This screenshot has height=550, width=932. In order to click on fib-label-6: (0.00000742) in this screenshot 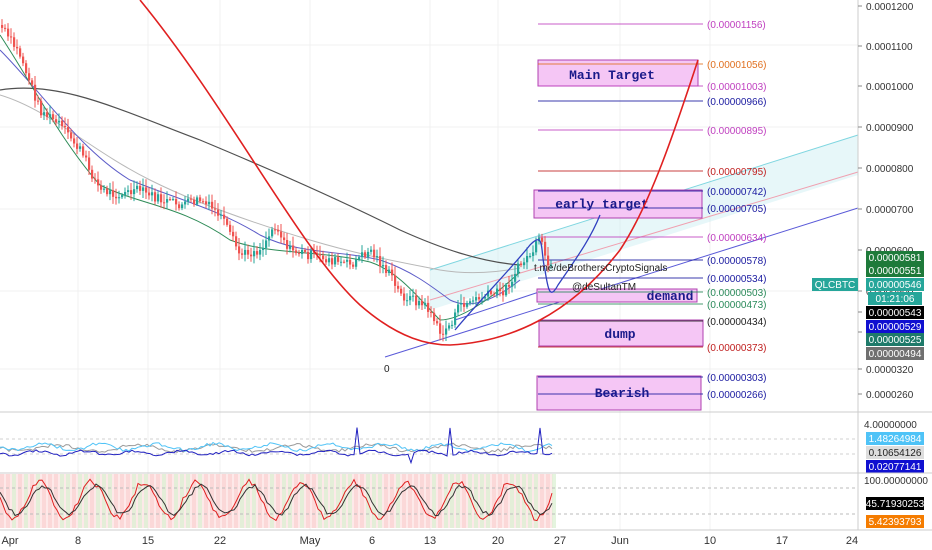, I will do `click(737, 192)`.